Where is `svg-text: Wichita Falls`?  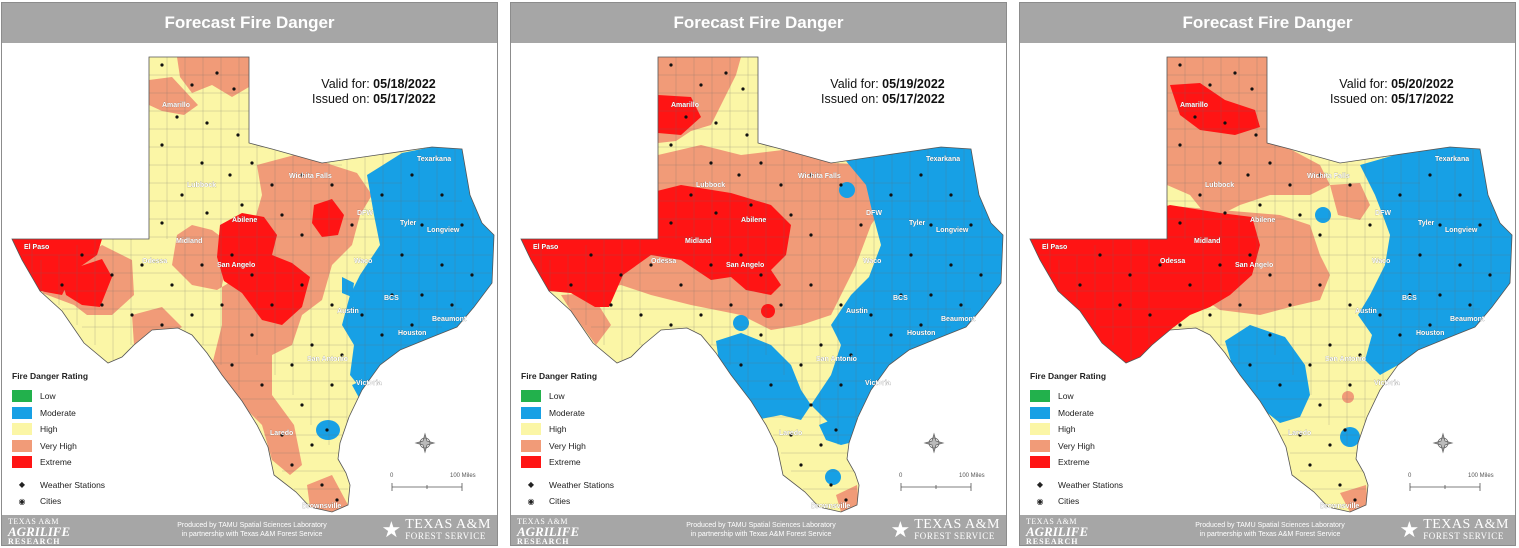 svg-text: Wichita Falls is located at coordinates (1328, 176).